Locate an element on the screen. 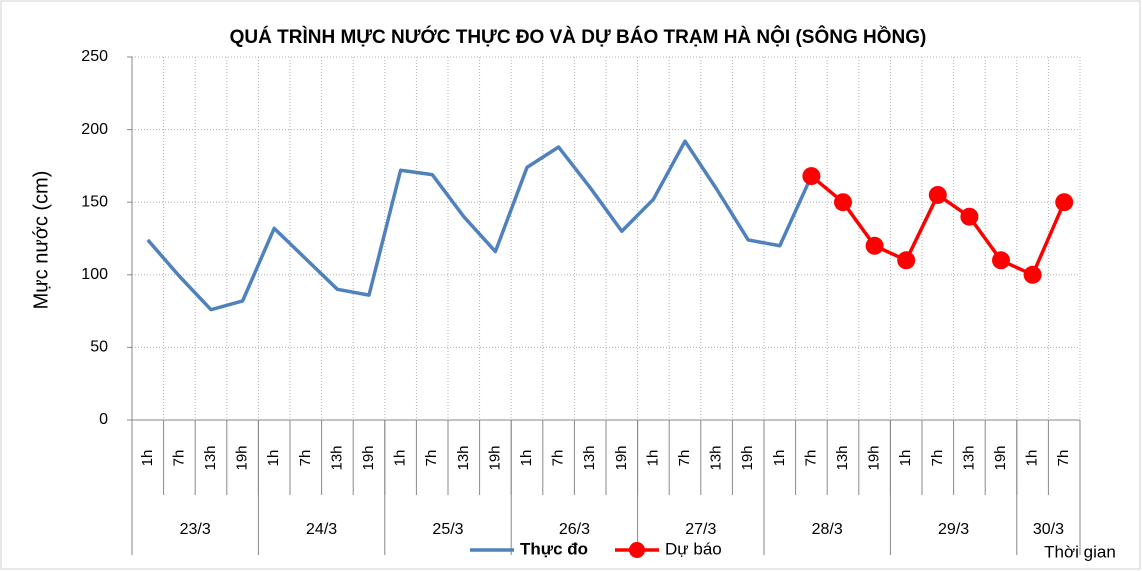 The height and width of the screenshot is (571, 1142). legend-marker is located at coordinates (637, 550).